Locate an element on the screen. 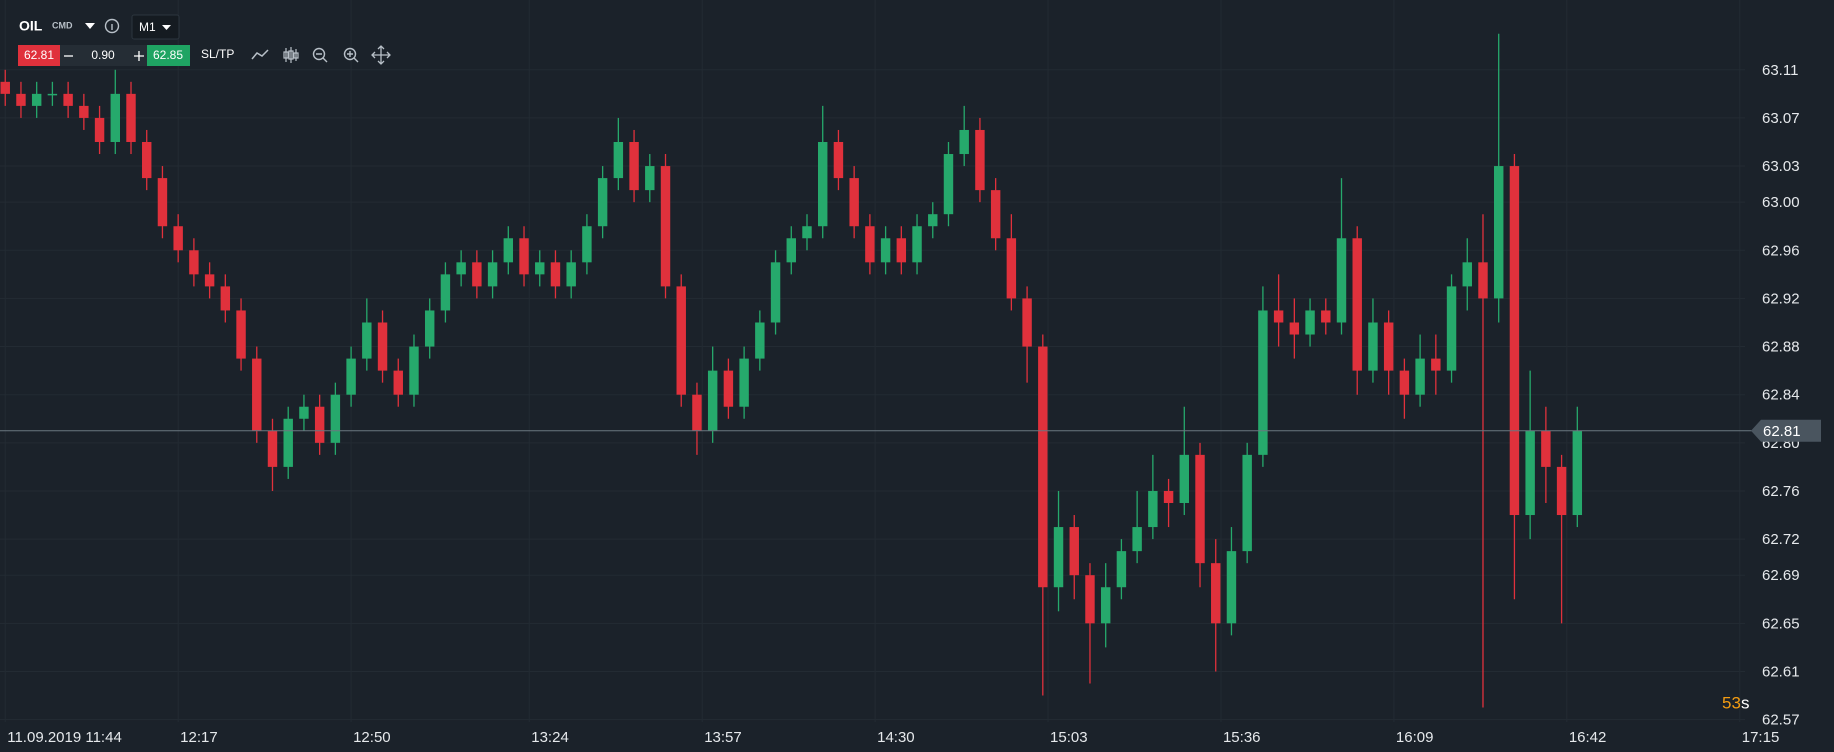 The image size is (1834, 752). crosshair-icon is located at coordinates (381, 55).